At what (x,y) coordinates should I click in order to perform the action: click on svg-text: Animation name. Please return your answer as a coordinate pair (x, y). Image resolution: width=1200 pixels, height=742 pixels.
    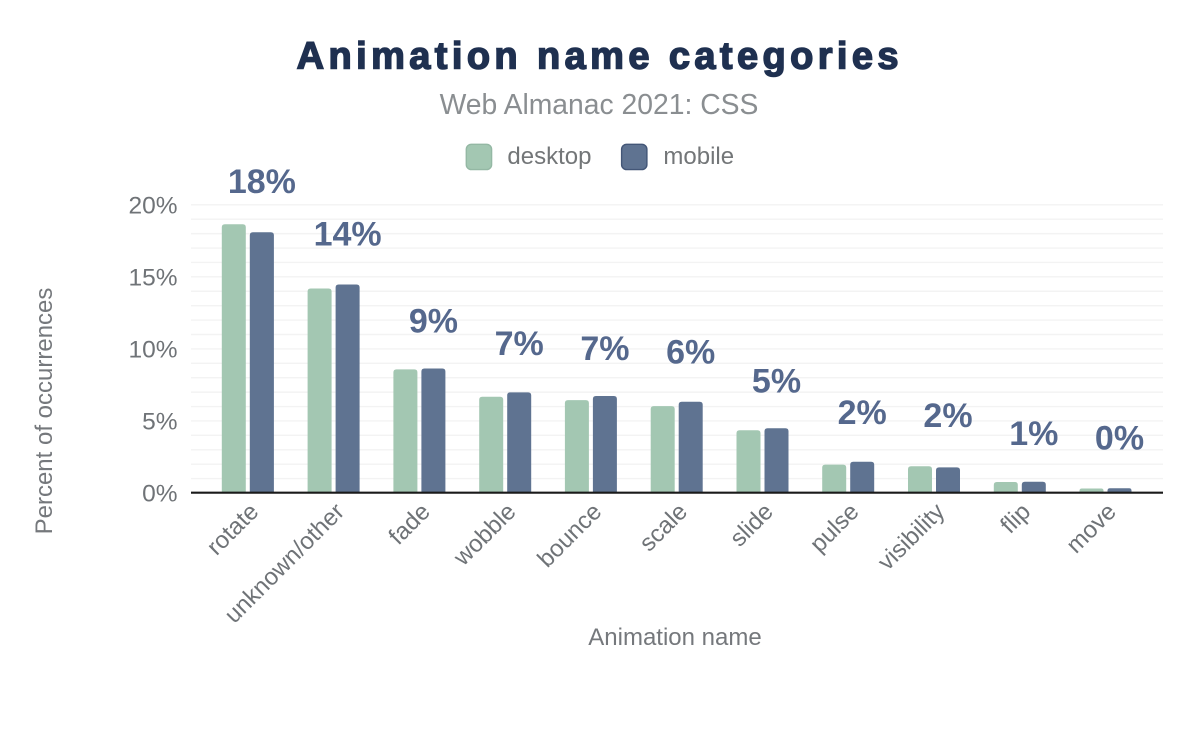
    Looking at the image, I should click on (674, 637).